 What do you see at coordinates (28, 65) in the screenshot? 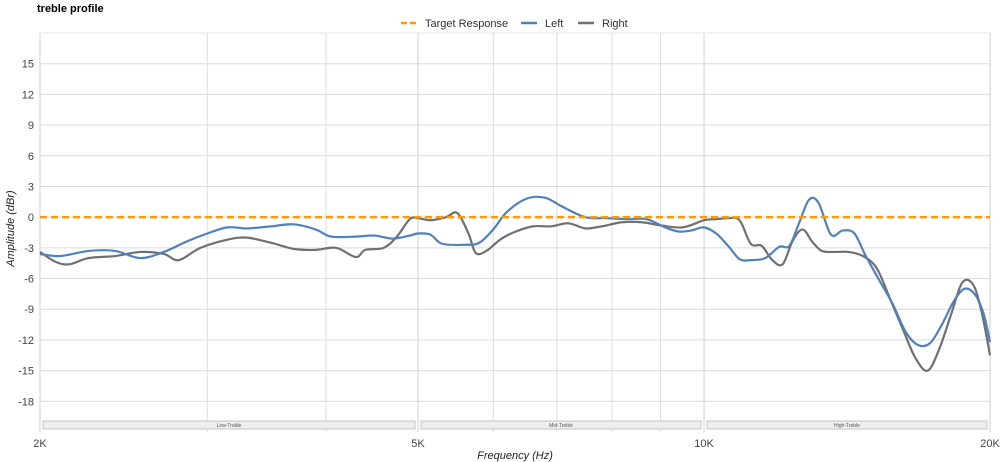
I see `y-tick-label: 15` at bounding box center [28, 65].